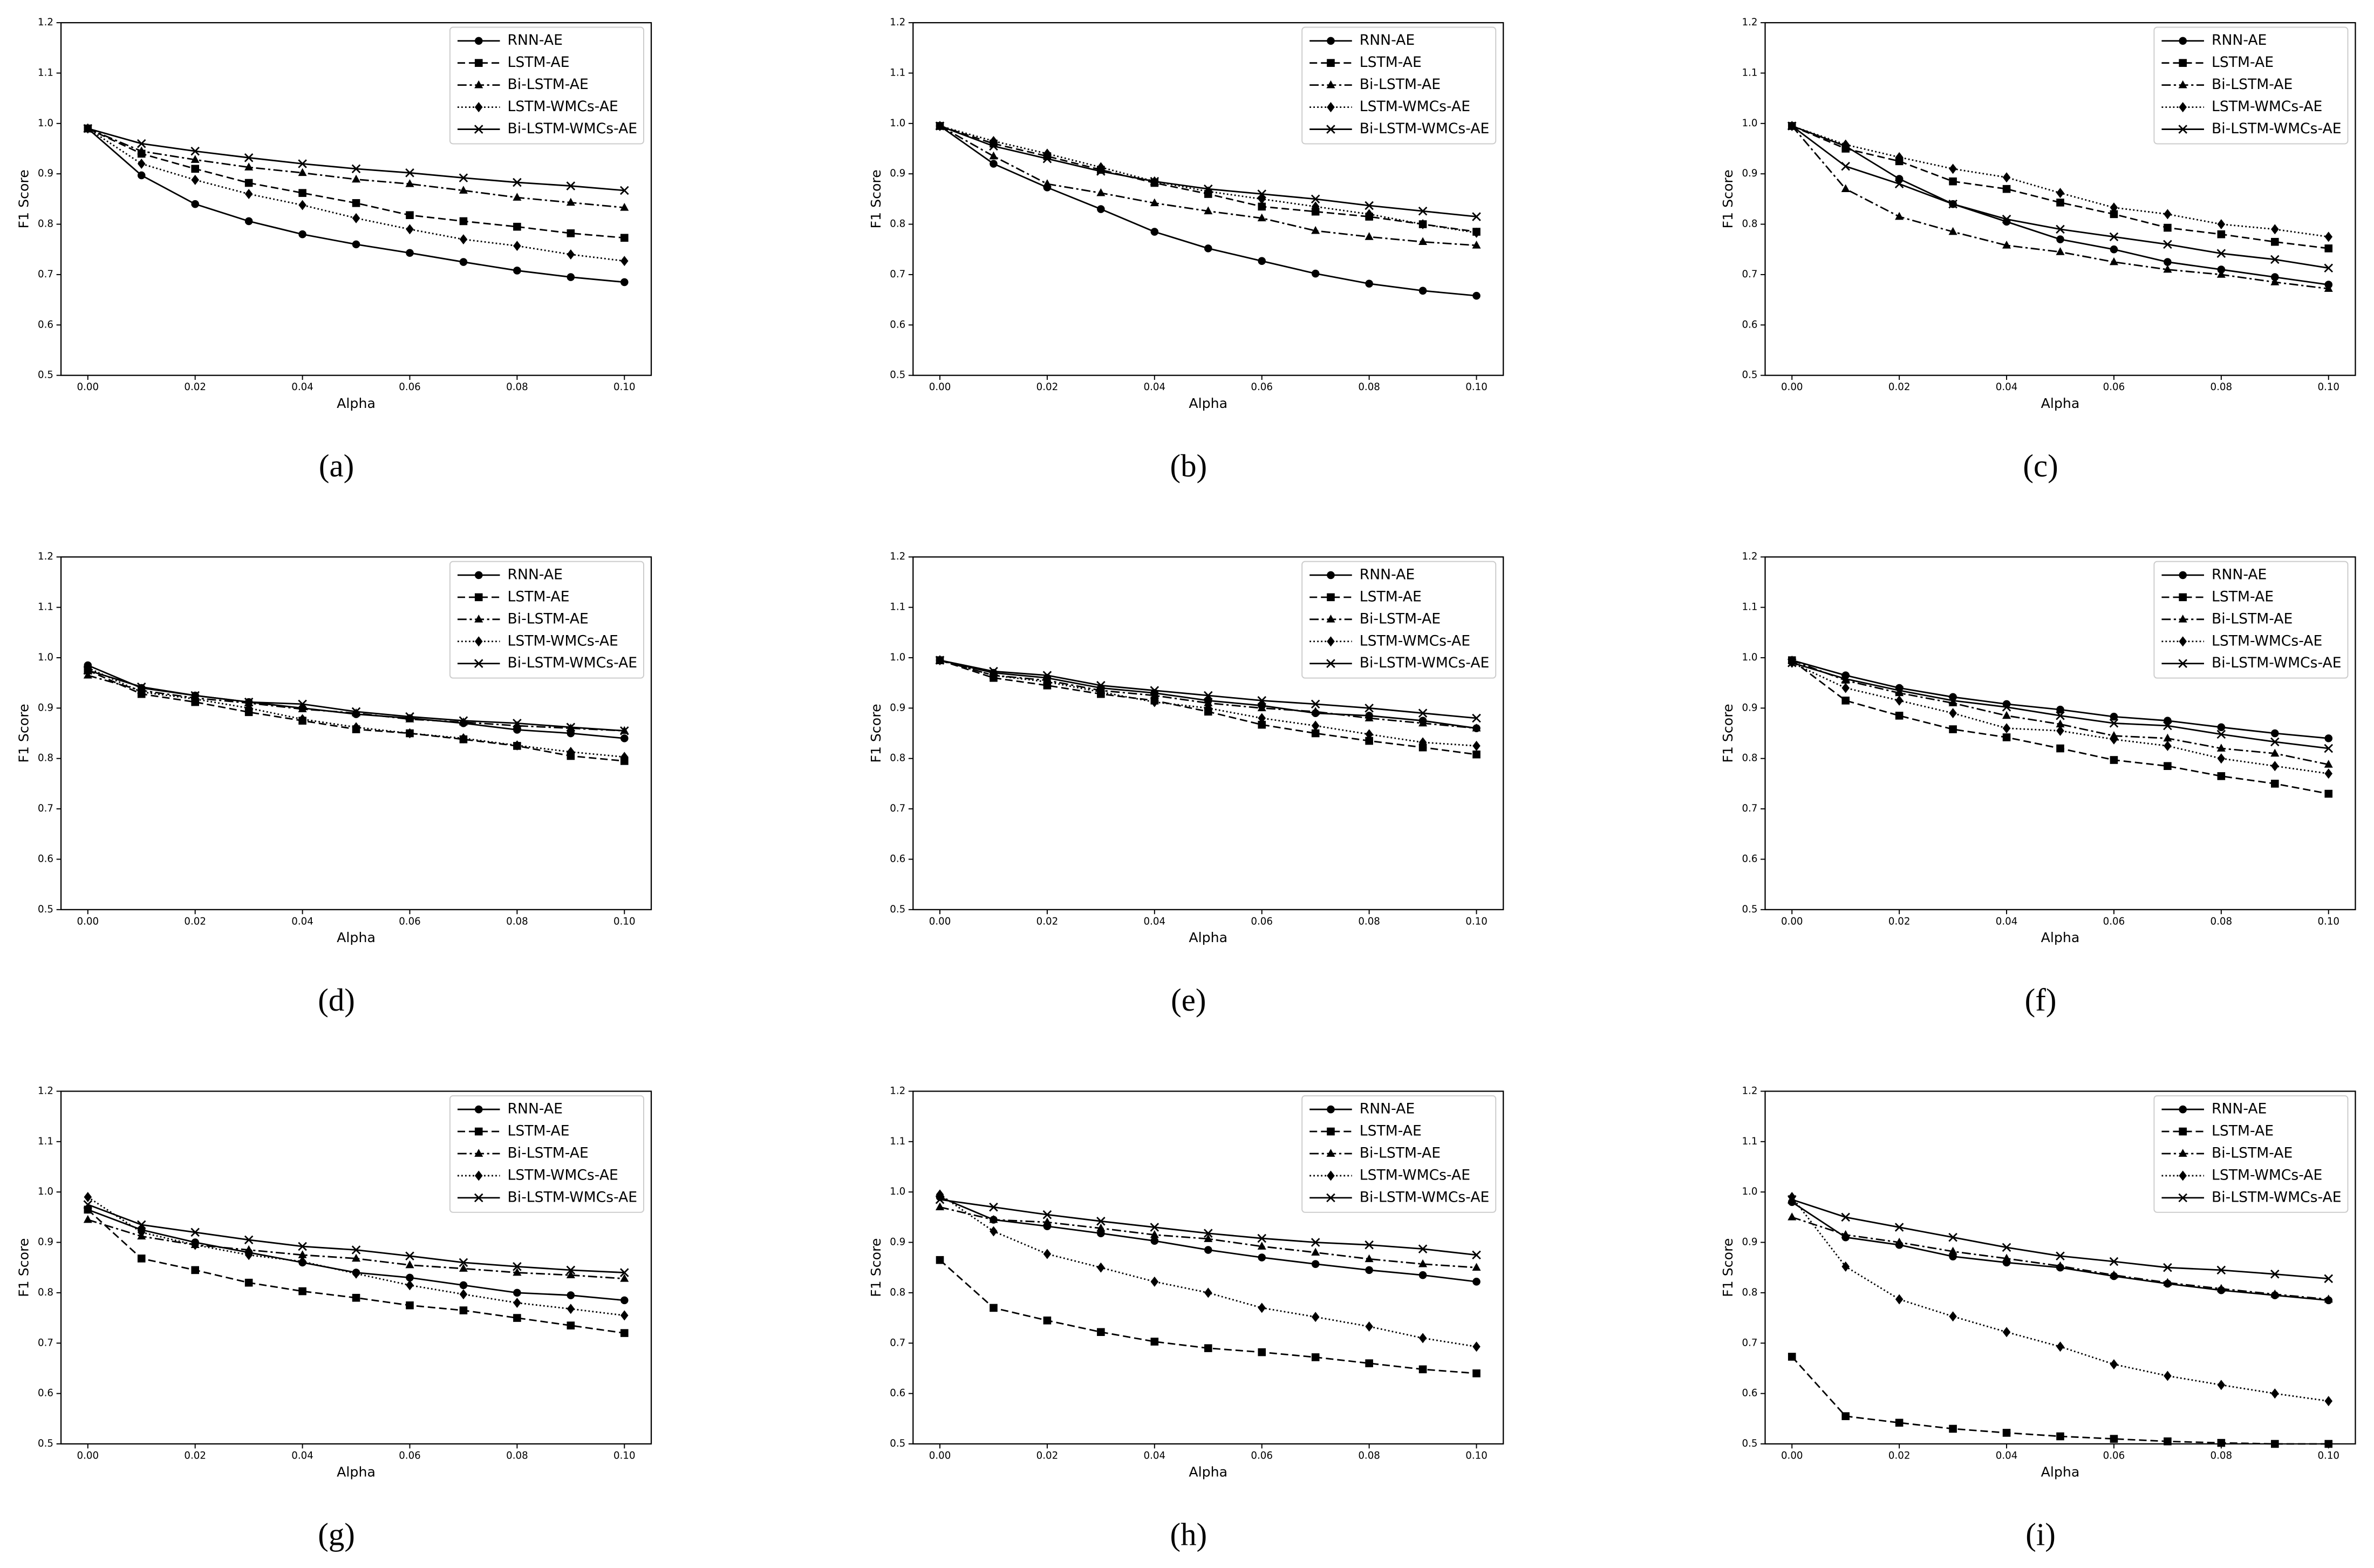 The height and width of the screenshot is (1568, 2374). What do you see at coordinates (2060, 937) in the screenshot?
I see `x-axis-label: Alpha` at bounding box center [2060, 937].